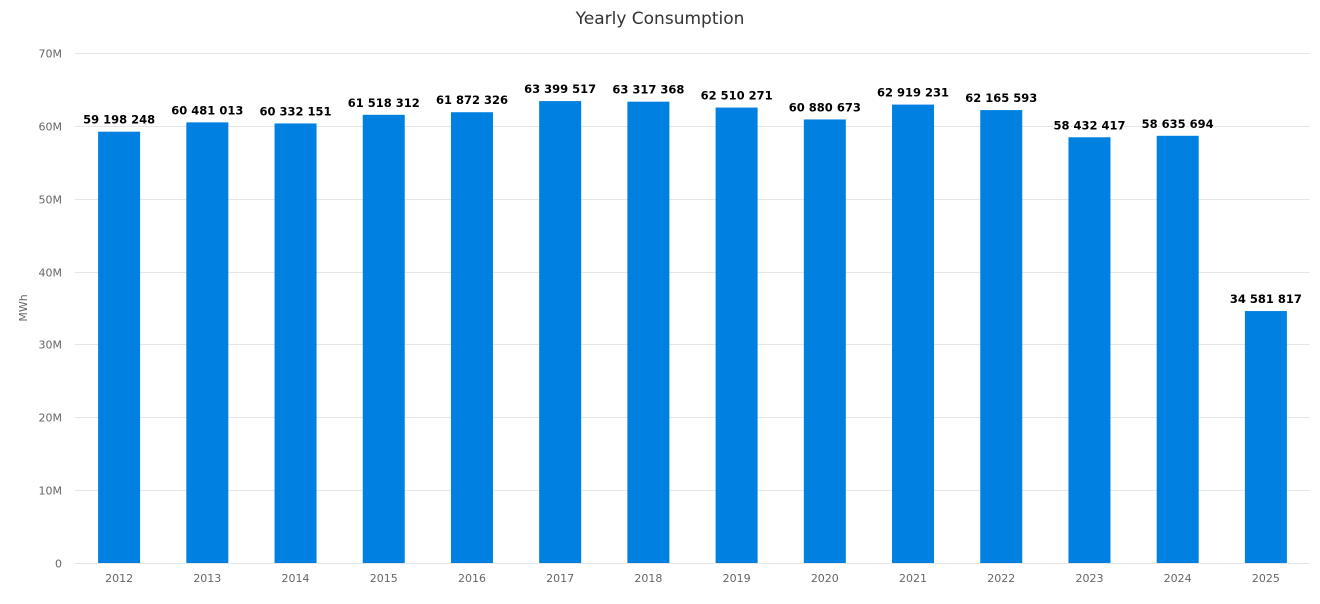 The width and height of the screenshot is (1320, 604). I want to click on x-tick-label: 2012, so click(119, 578).